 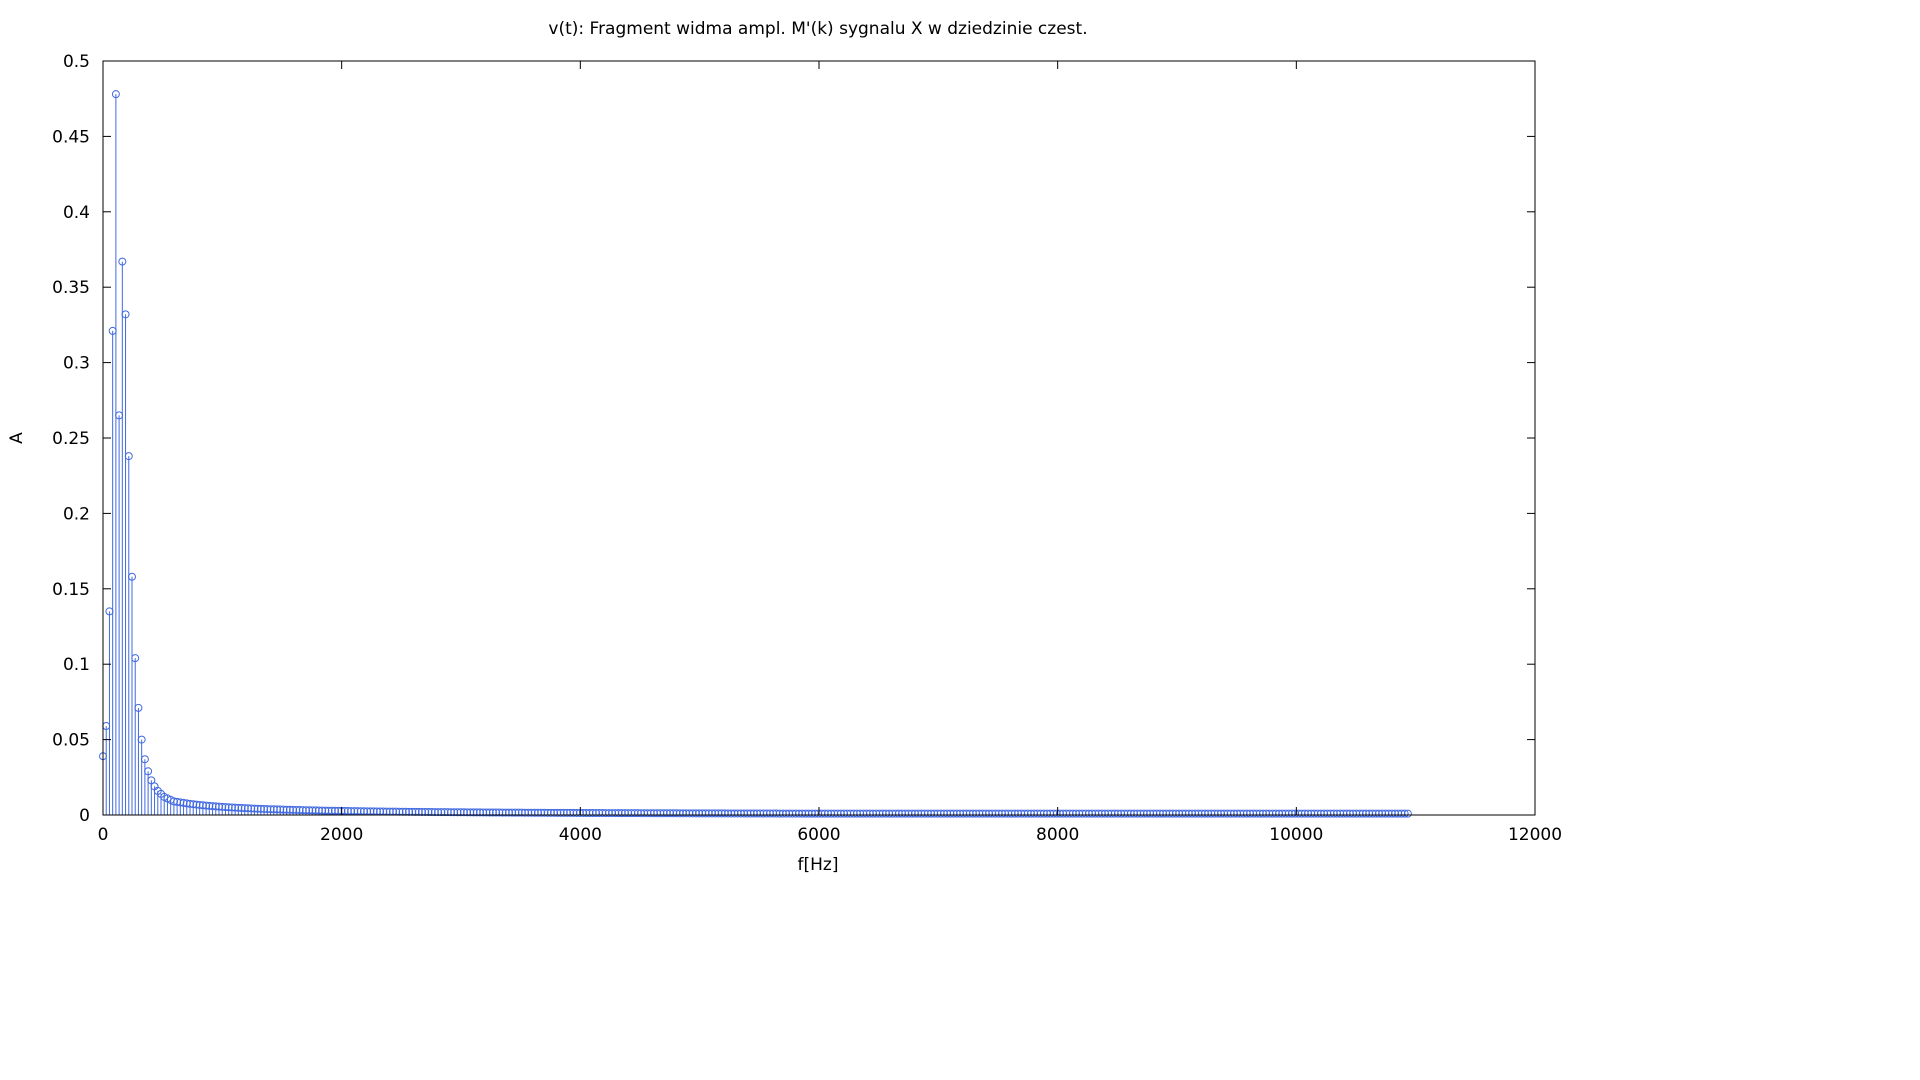 I want to click on y-tick-label: 0.5, so click(x=76, y=62).